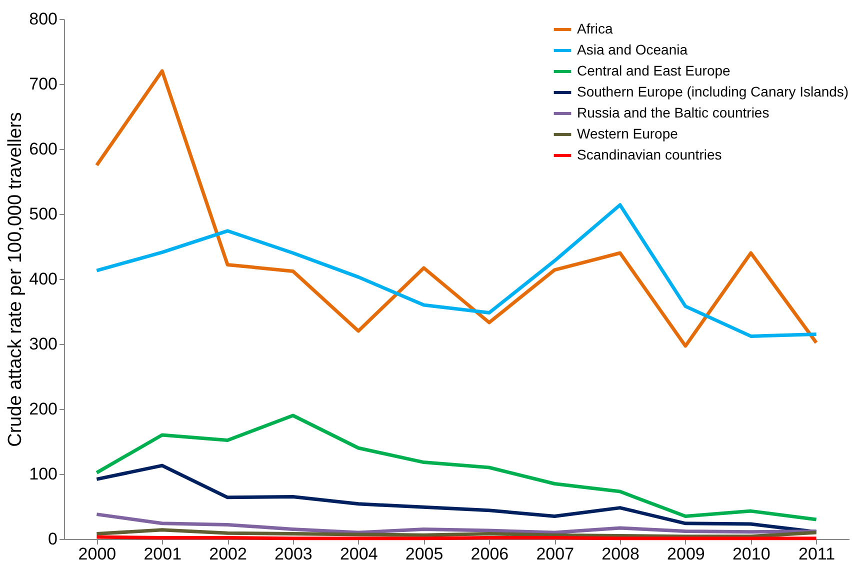 The height and width of the screenshot is (567, 859). What do you see at coordinates (686, 554) in the screenshot?
I see `x-tick-label: 2009` at bounding box center [686, 554].